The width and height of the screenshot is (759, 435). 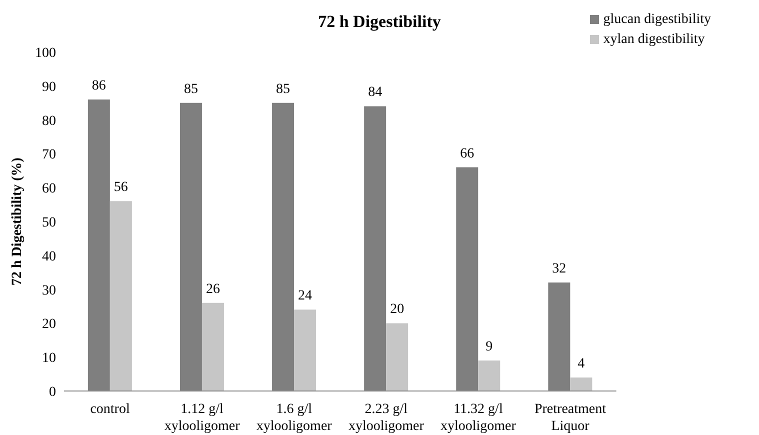 What do you see at coordinates (49, 290) in the screenshot?
I see `y-tick-label: 30` at bounding box center [49, 290].